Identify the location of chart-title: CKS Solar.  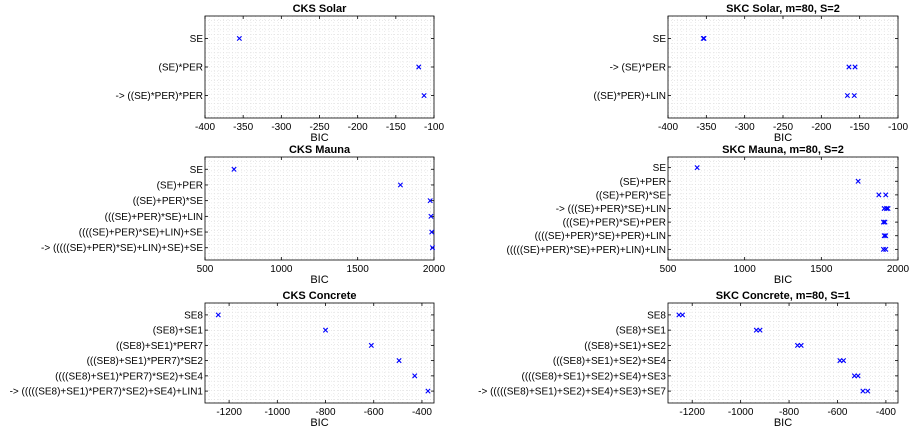
(320, 9).